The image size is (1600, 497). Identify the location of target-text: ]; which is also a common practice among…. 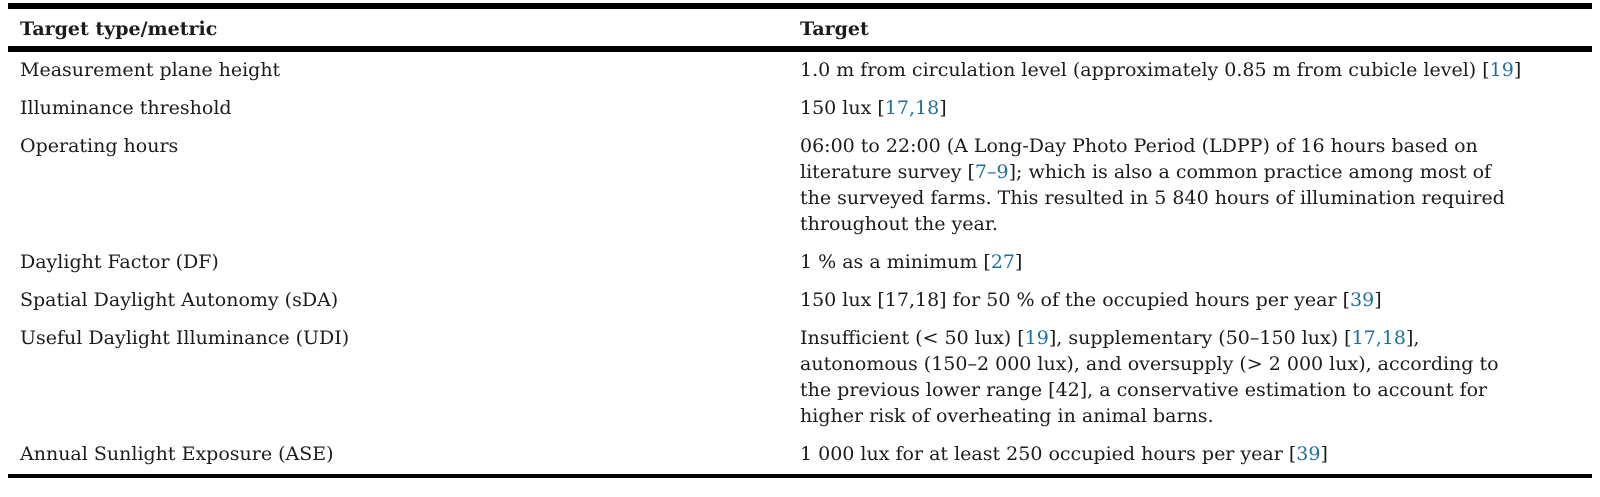
(1250, 172).